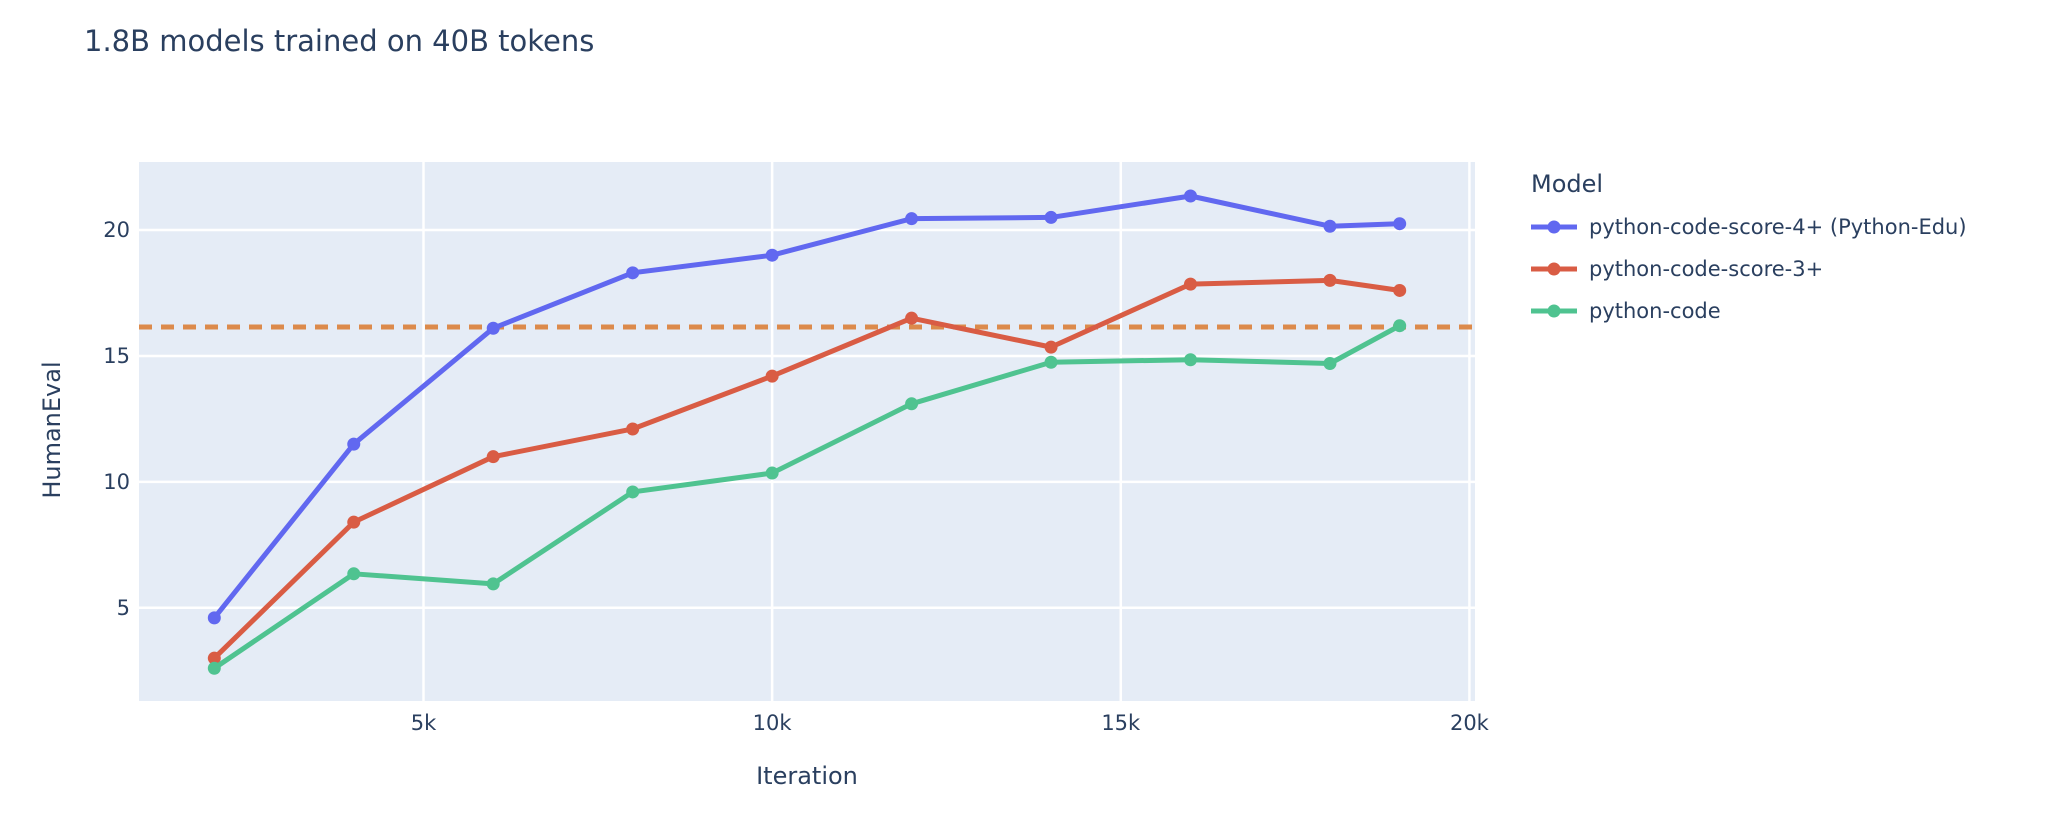 The height and width of the screenshot is (818, 2056). I want to click on y-tick-label: 10, so click(116, 481).